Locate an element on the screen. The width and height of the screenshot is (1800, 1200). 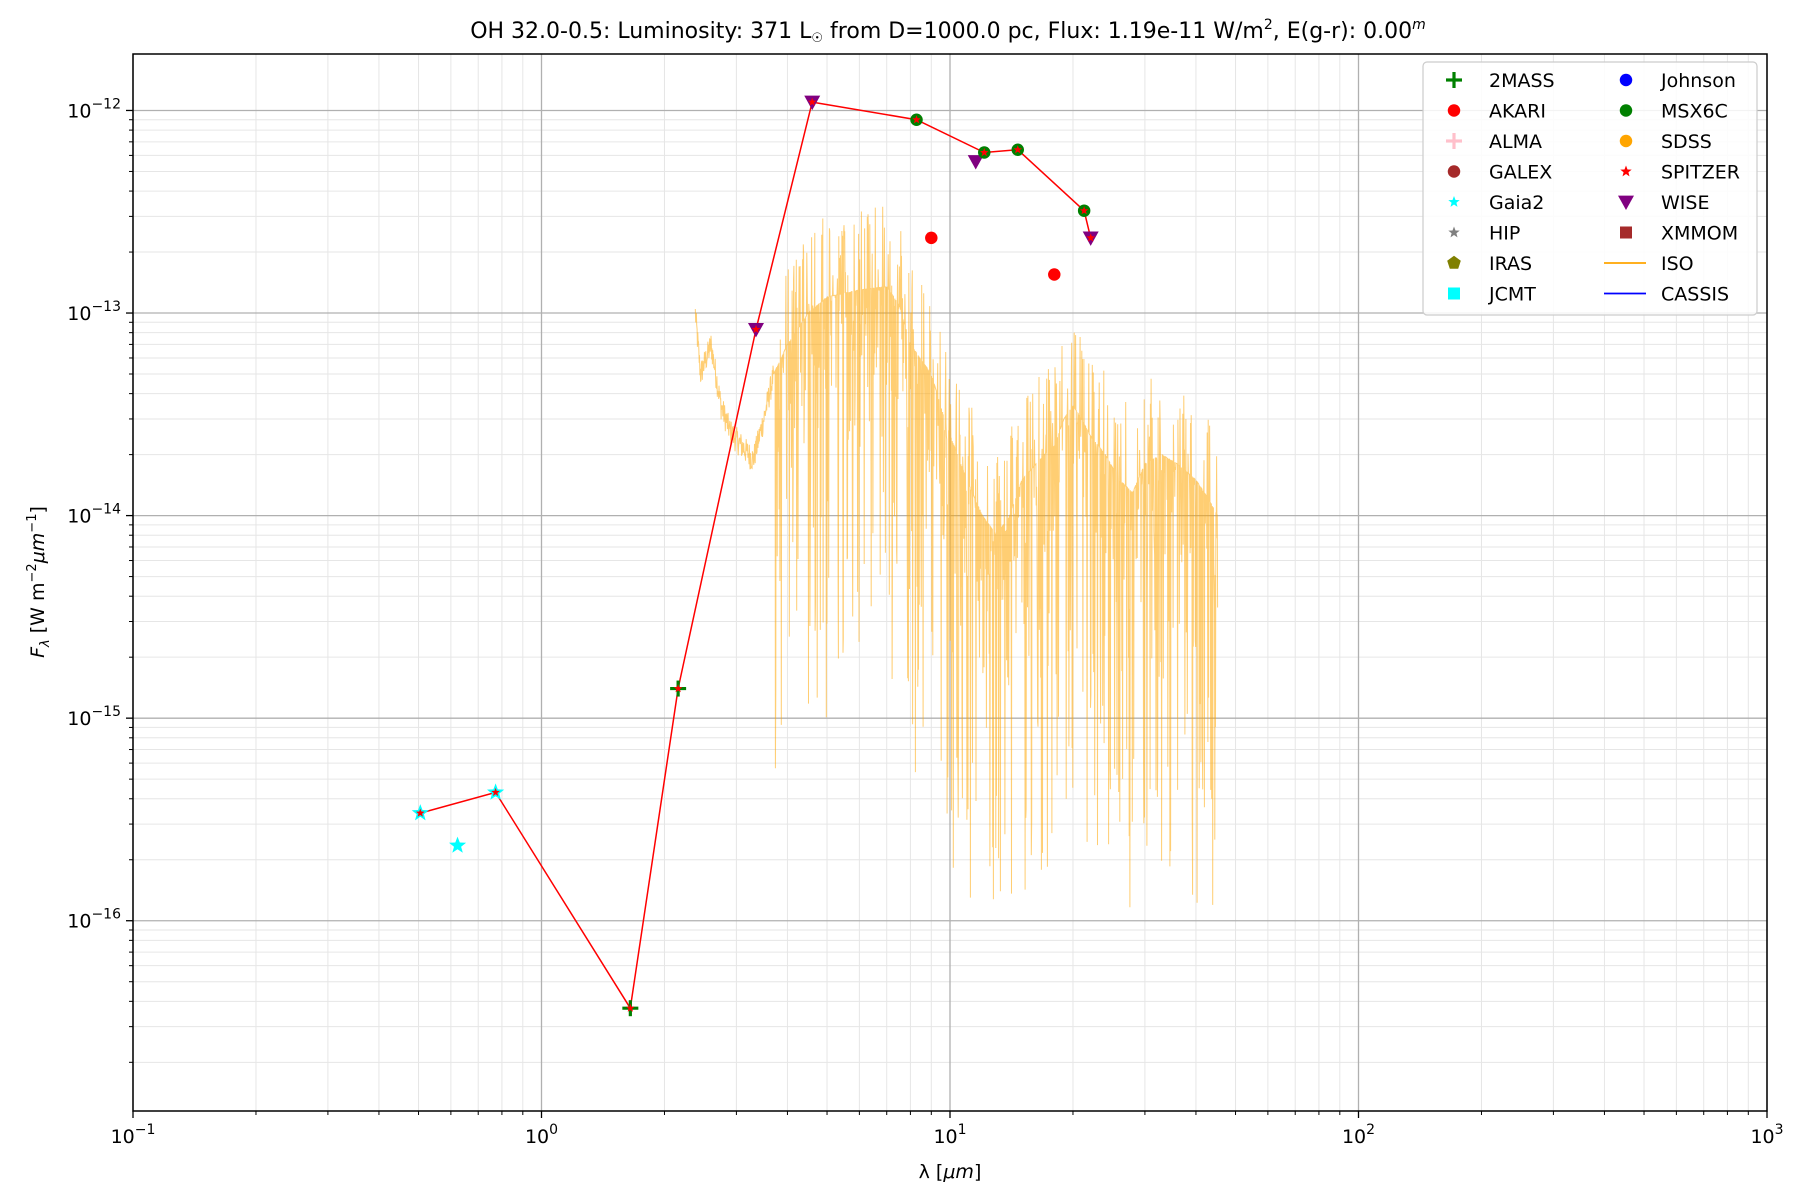
legend-label-cassis: CASSIS is located at coordinates (1695, 295).